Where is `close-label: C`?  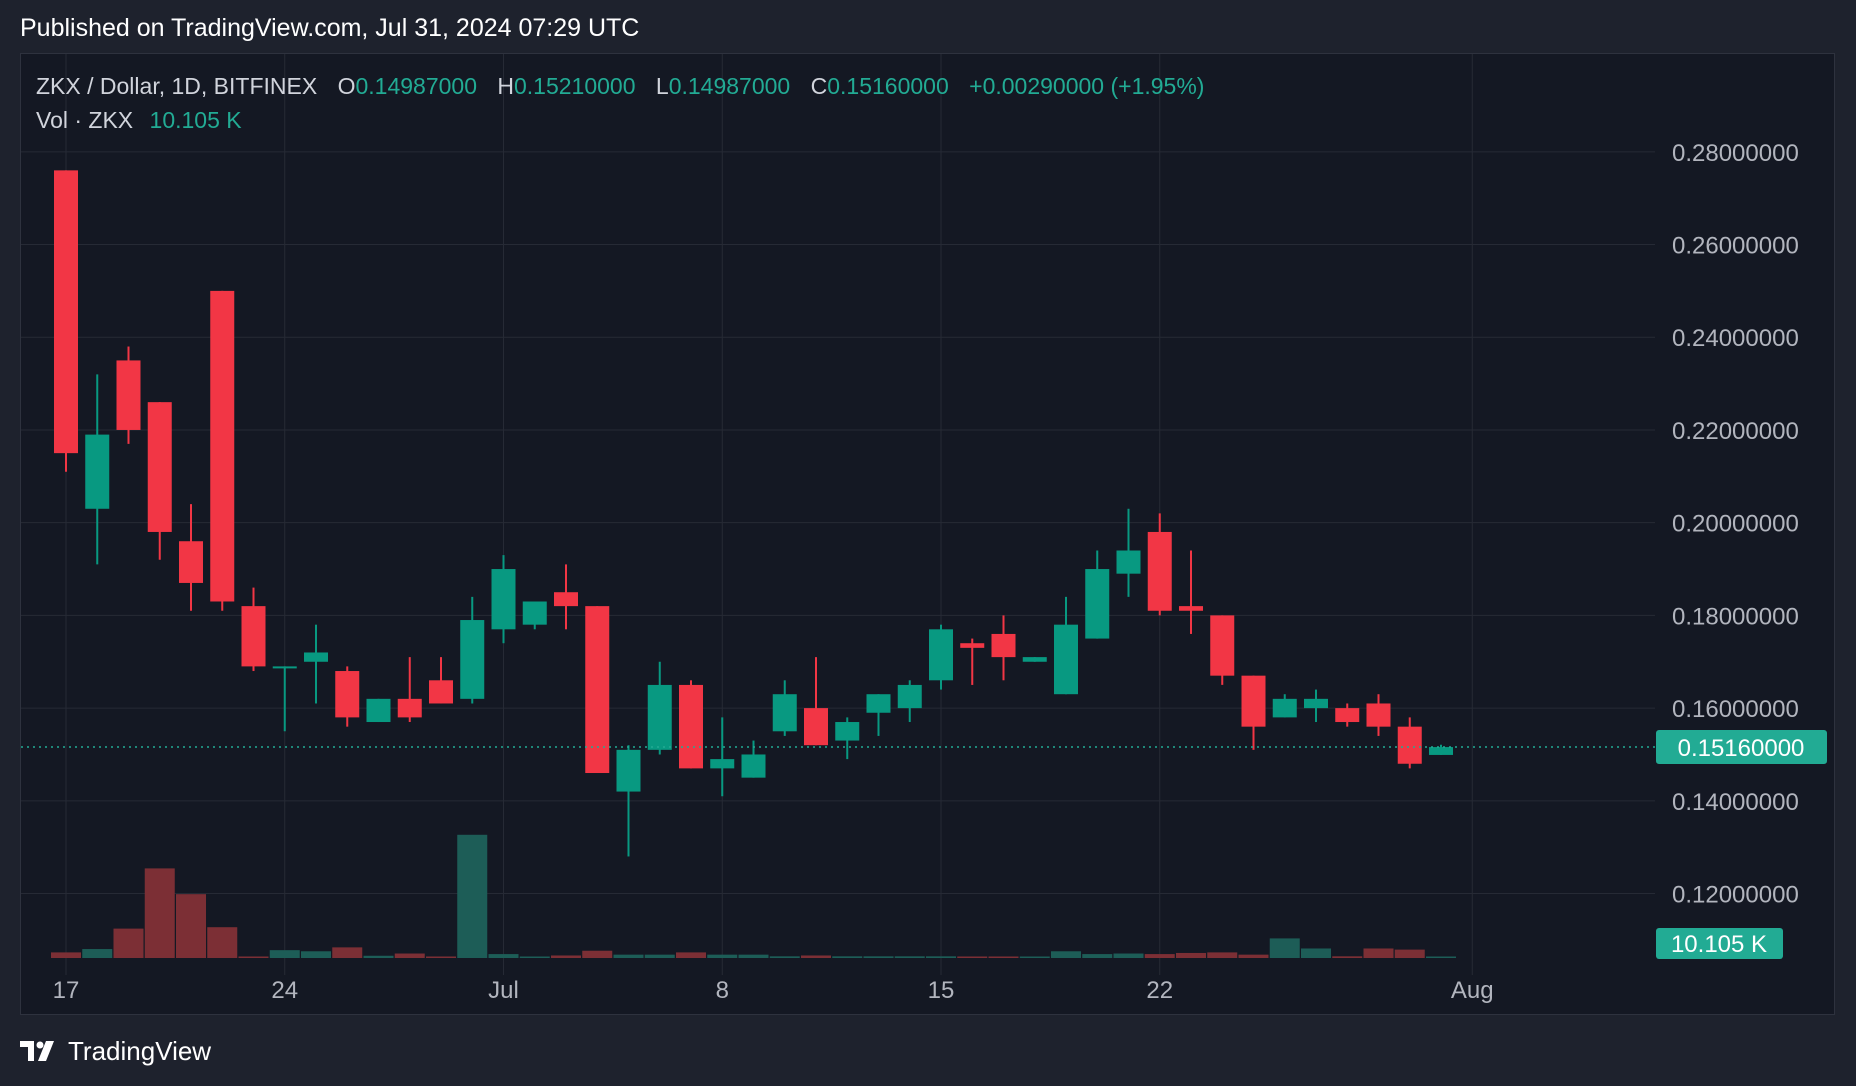
close-label: C is located at coordinates (819, 86).